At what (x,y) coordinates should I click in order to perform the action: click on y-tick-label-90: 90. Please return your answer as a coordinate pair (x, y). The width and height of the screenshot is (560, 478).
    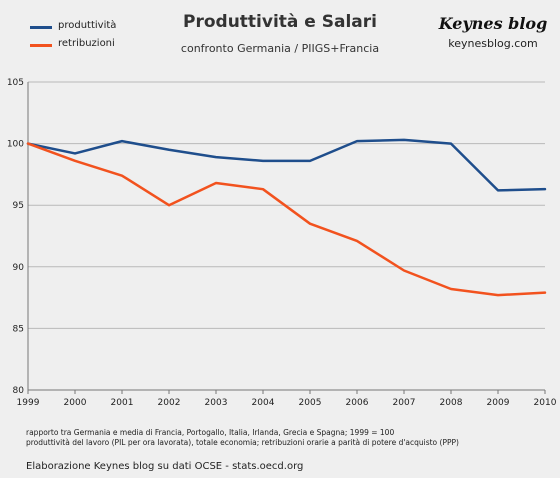
    Looking at the image, I should click on (19, 268).